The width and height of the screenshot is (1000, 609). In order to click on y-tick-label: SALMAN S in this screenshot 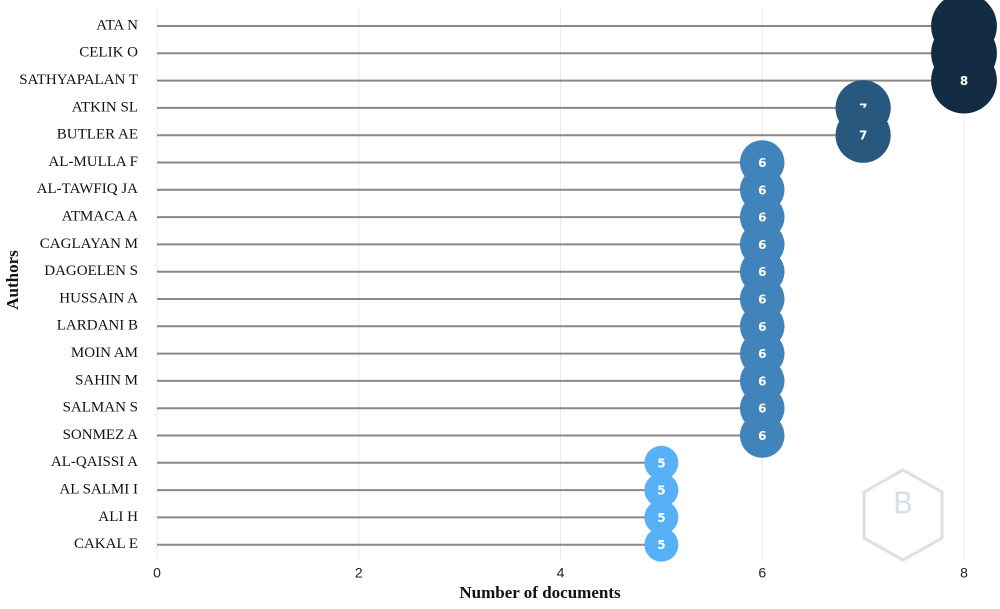, I will do `click(100, 408)`.